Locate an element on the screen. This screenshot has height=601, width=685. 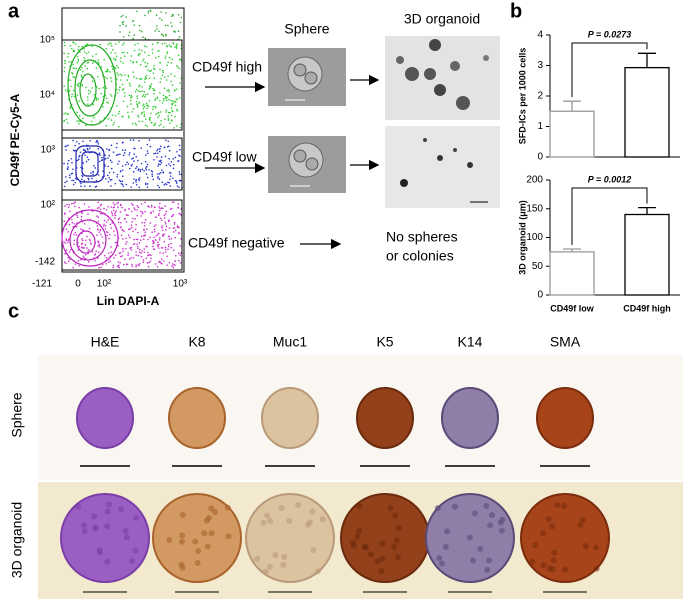
outcome-text: No spheres is located at coordinates (422, 237).